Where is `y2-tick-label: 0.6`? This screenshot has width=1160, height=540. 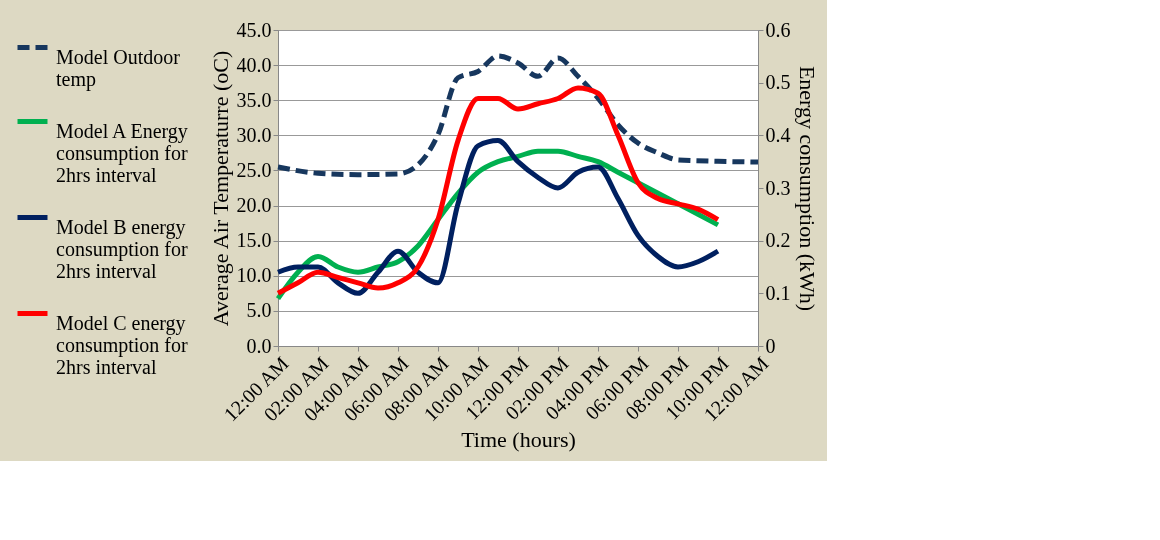
y2-tick-label: 0.6 is located at coordinates (778, 29).